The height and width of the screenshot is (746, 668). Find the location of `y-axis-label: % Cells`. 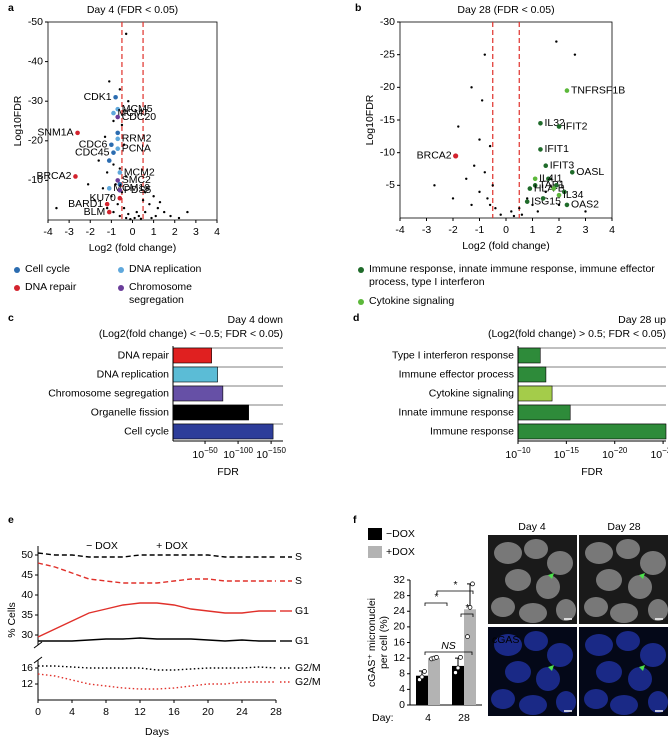

y-axis-label: % Cells is located at coordinates (12, 620).